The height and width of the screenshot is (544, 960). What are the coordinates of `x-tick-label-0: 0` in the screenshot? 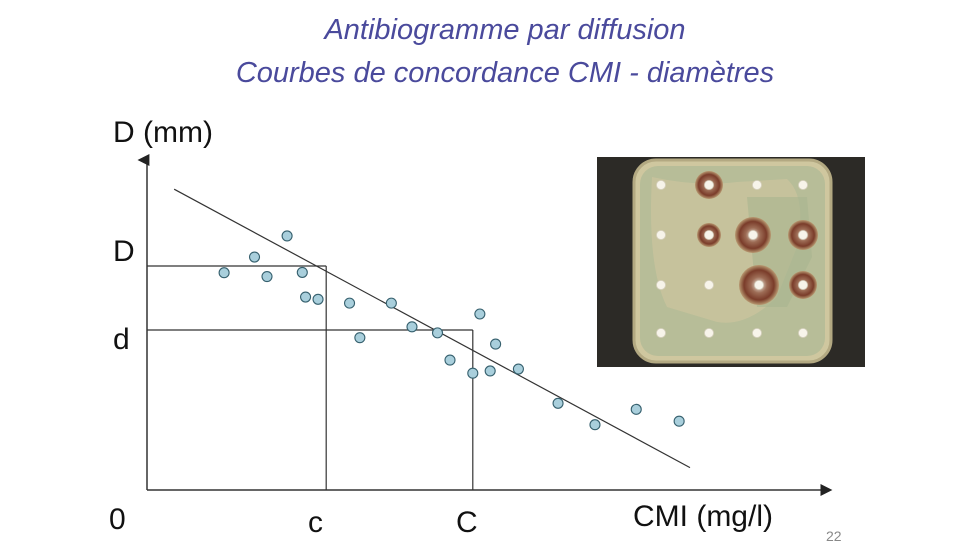 It's located at (117, 519).